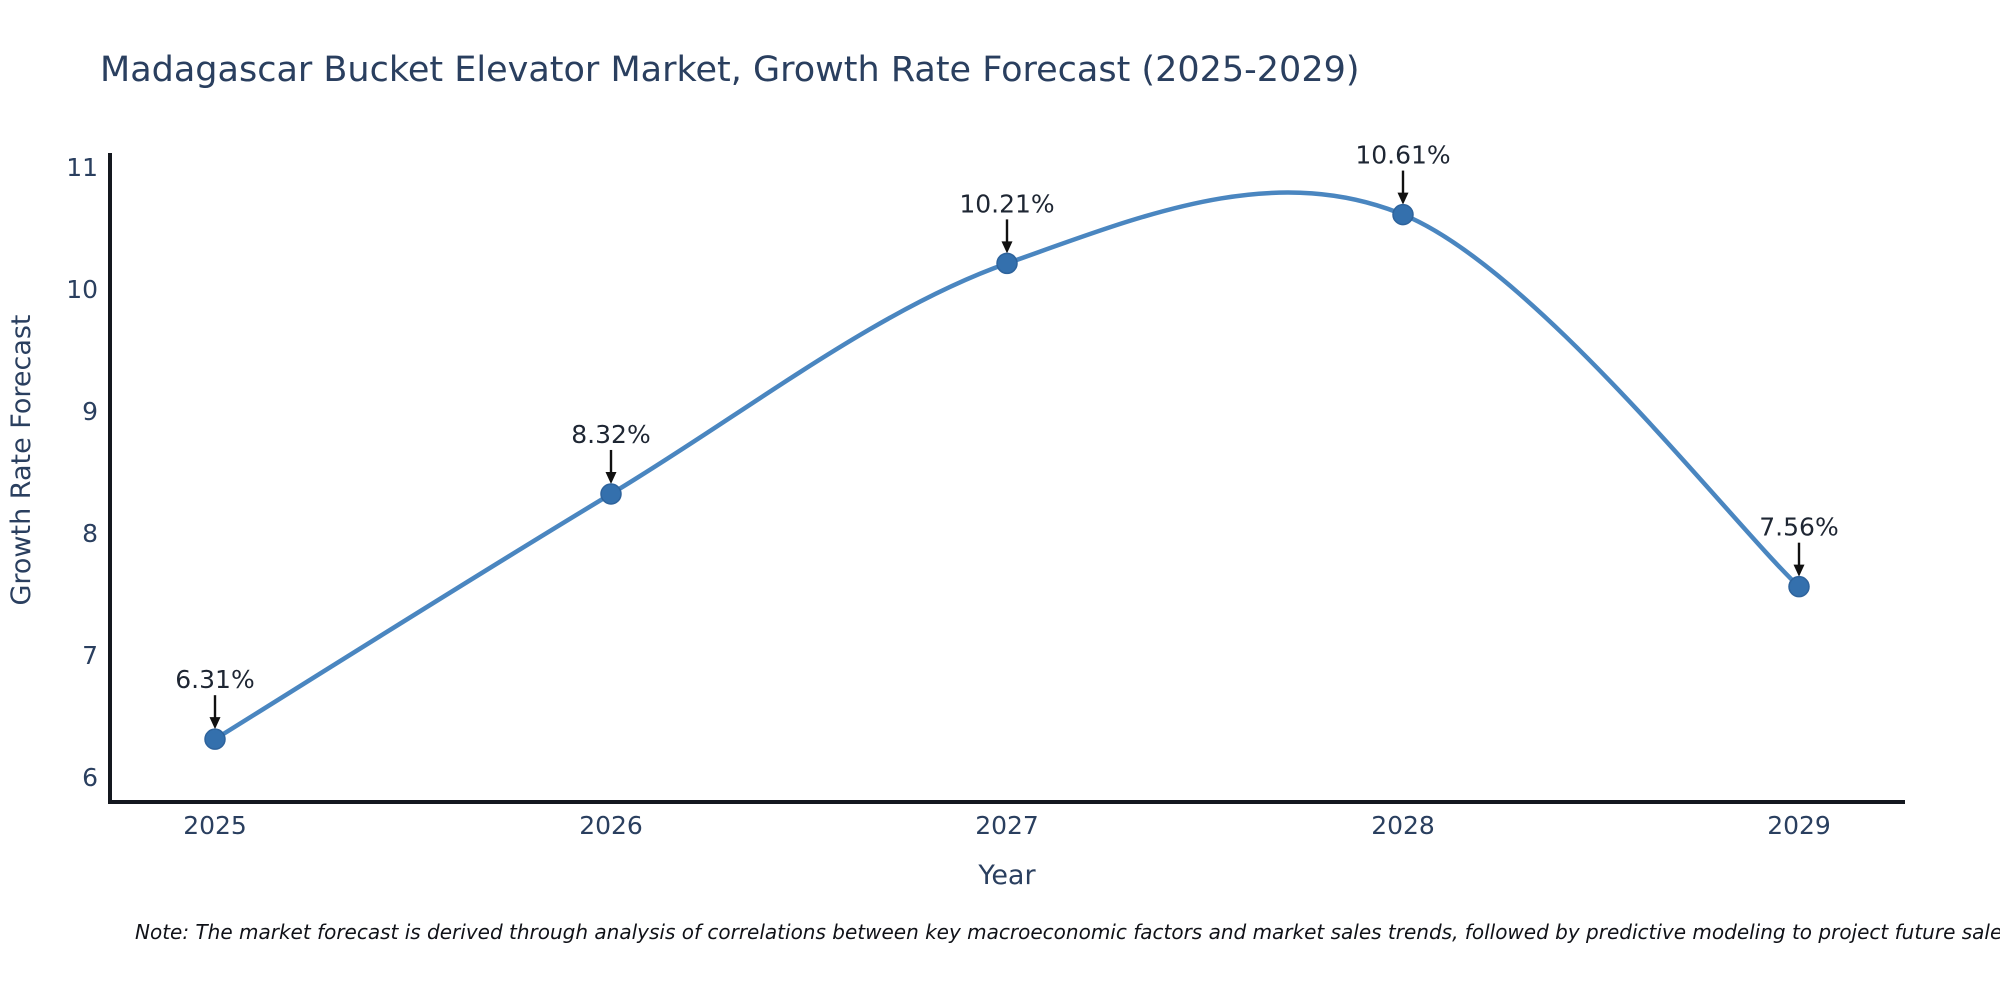 The height and width of the screenshot is (1000, 2000). Describe the element at coordinates (1799, 825) in the screenshot. I see `x-tick-label-2029: 2029` at that location.